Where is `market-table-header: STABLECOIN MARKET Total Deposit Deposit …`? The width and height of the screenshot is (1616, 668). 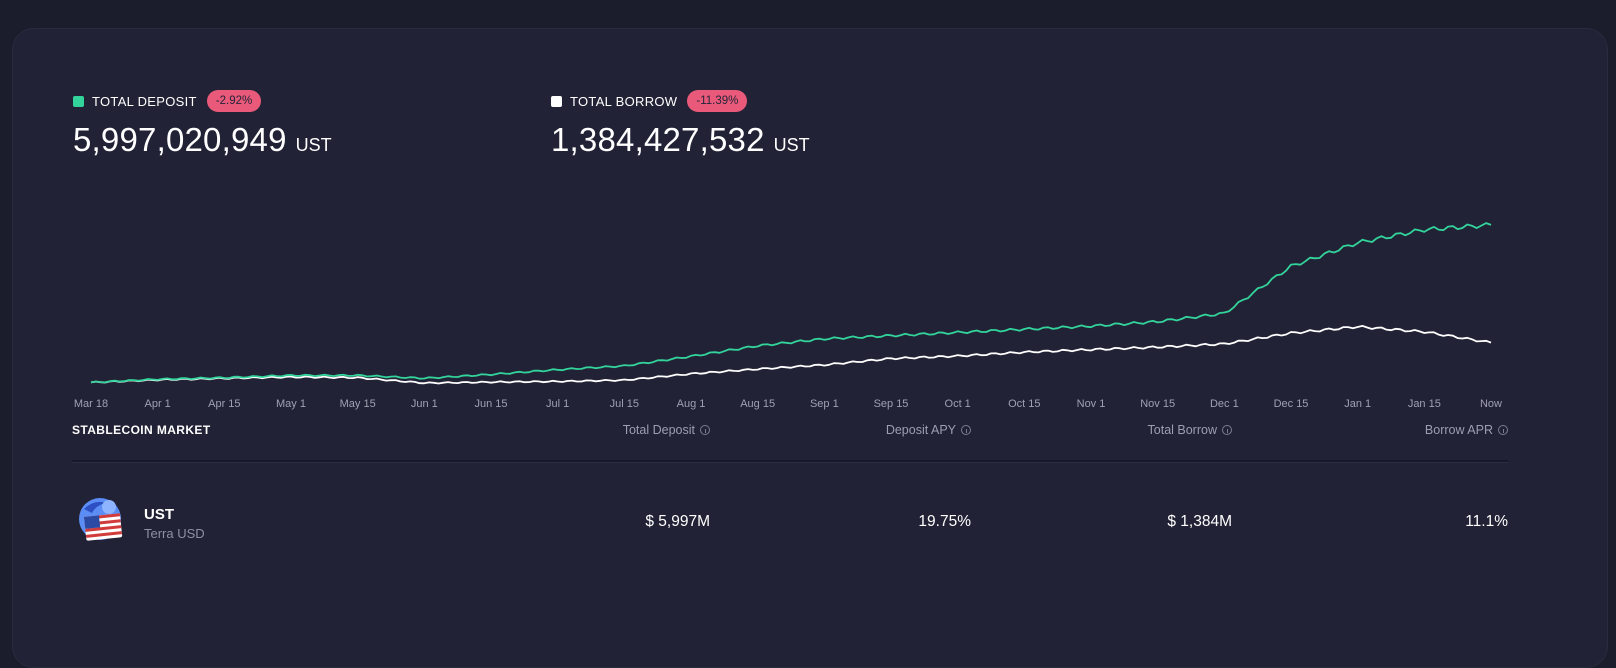
market-table-header: STABLECOIN MARKET Total Deposit Deposit … is located at coordinates (790, 433).